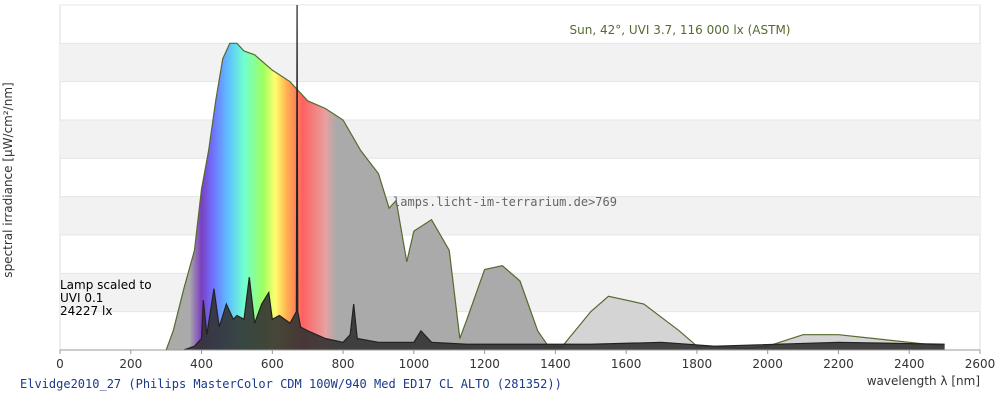 The image size is (1000, 404). Describe the element at coordinates (697, 364) in the screenshot. I see `x-tick-label: 1800` at that location.